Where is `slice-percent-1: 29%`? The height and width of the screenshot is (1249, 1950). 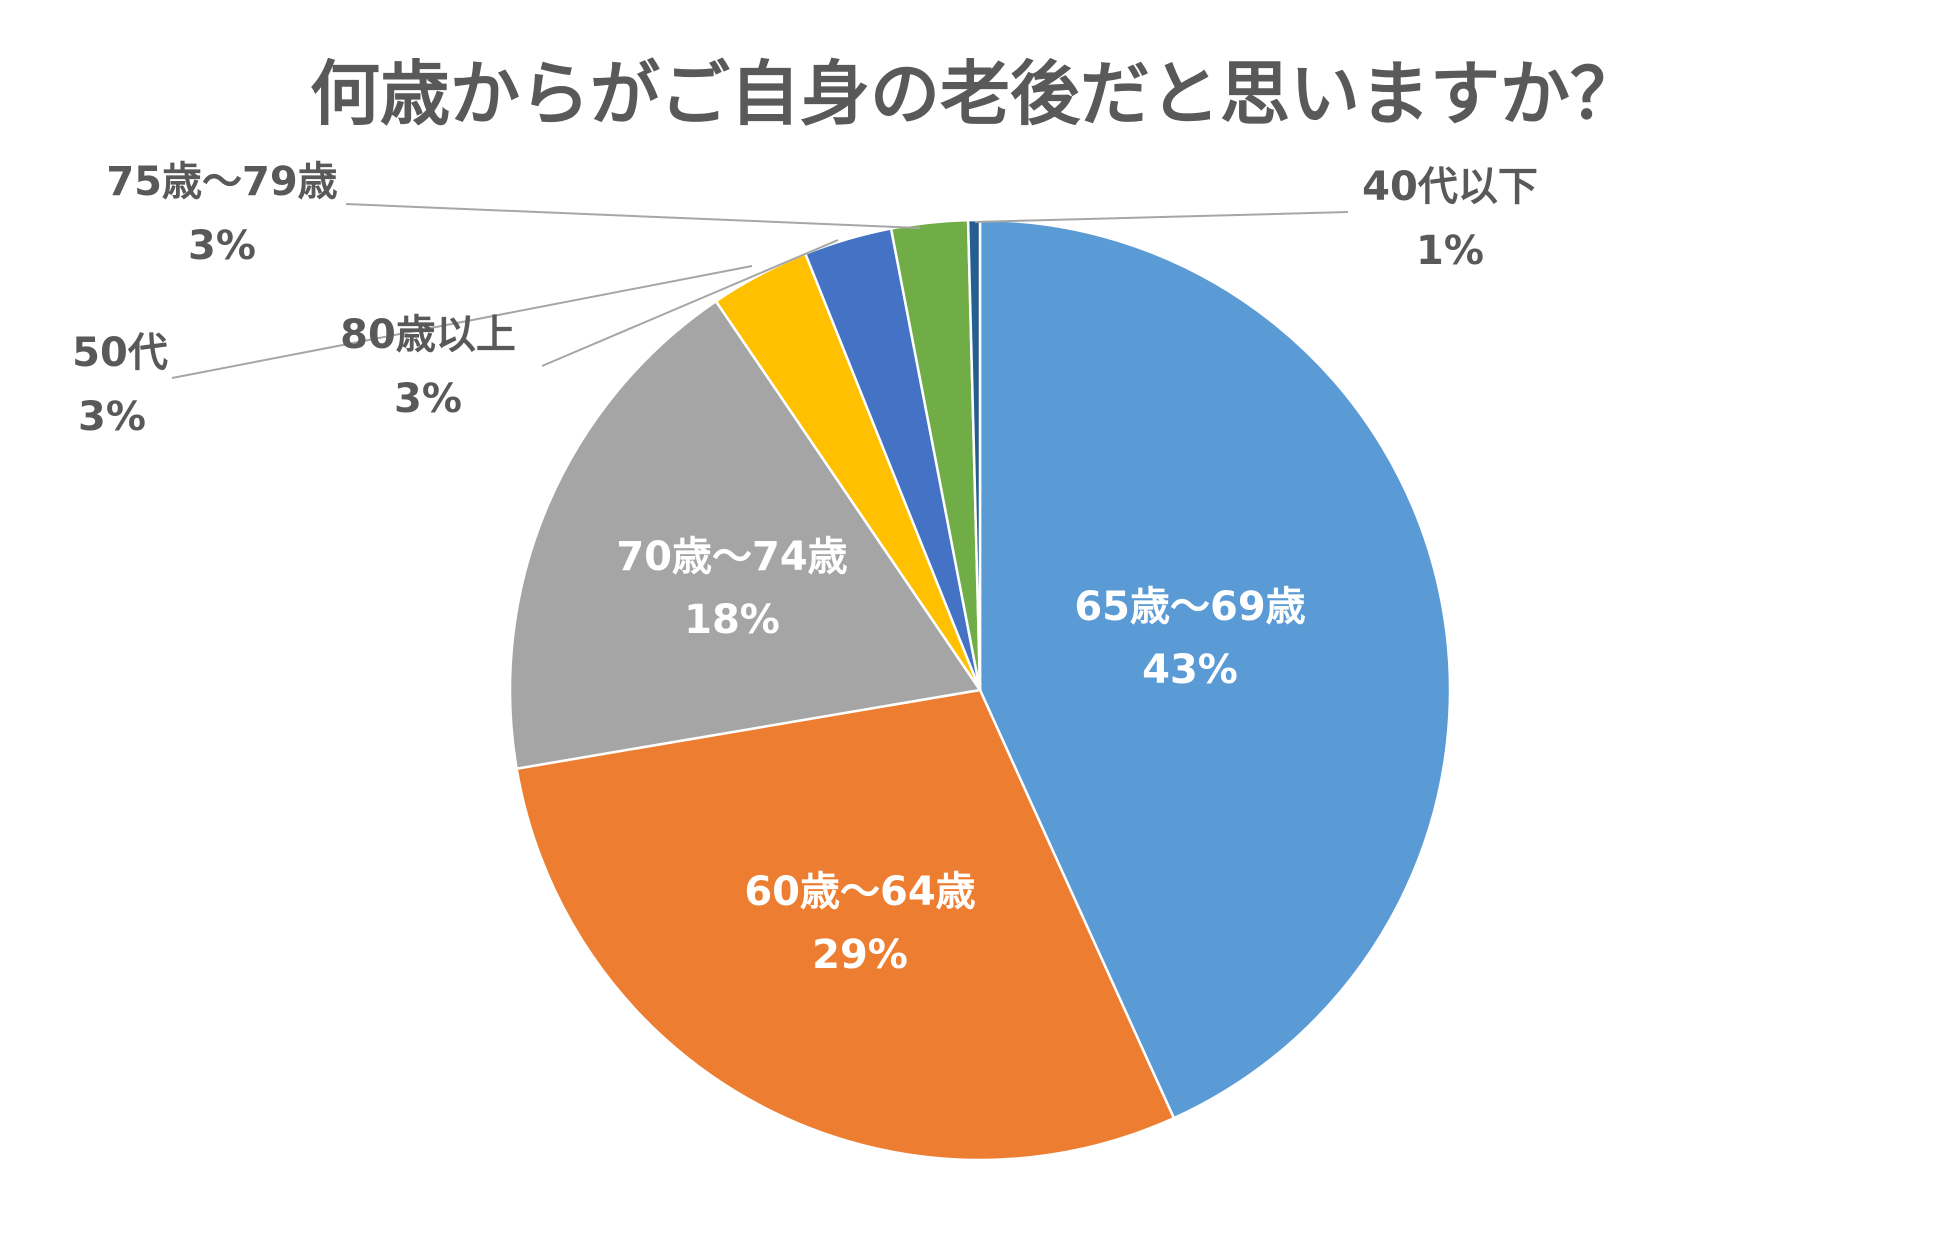 slice-percent-1: 29% is located at coordinates (860, 955).